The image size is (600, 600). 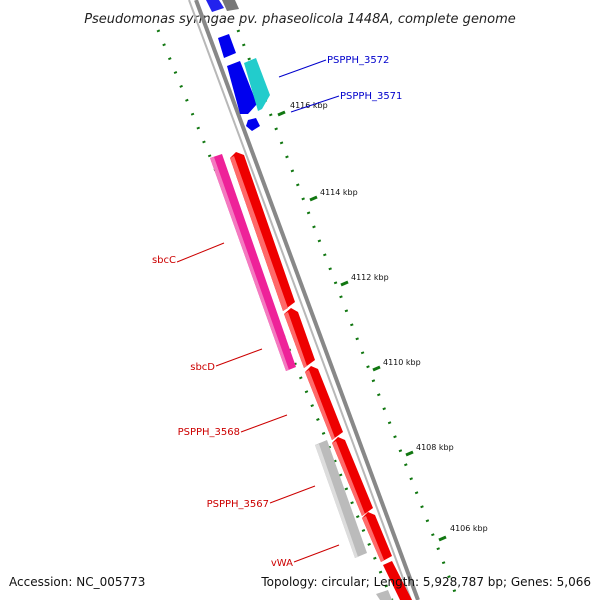 What do you see at coordinates (358, 60) in the screenshot?
I see `gene-label-pspph3572: PSPPH_3572` at bounding box center [358, 60].